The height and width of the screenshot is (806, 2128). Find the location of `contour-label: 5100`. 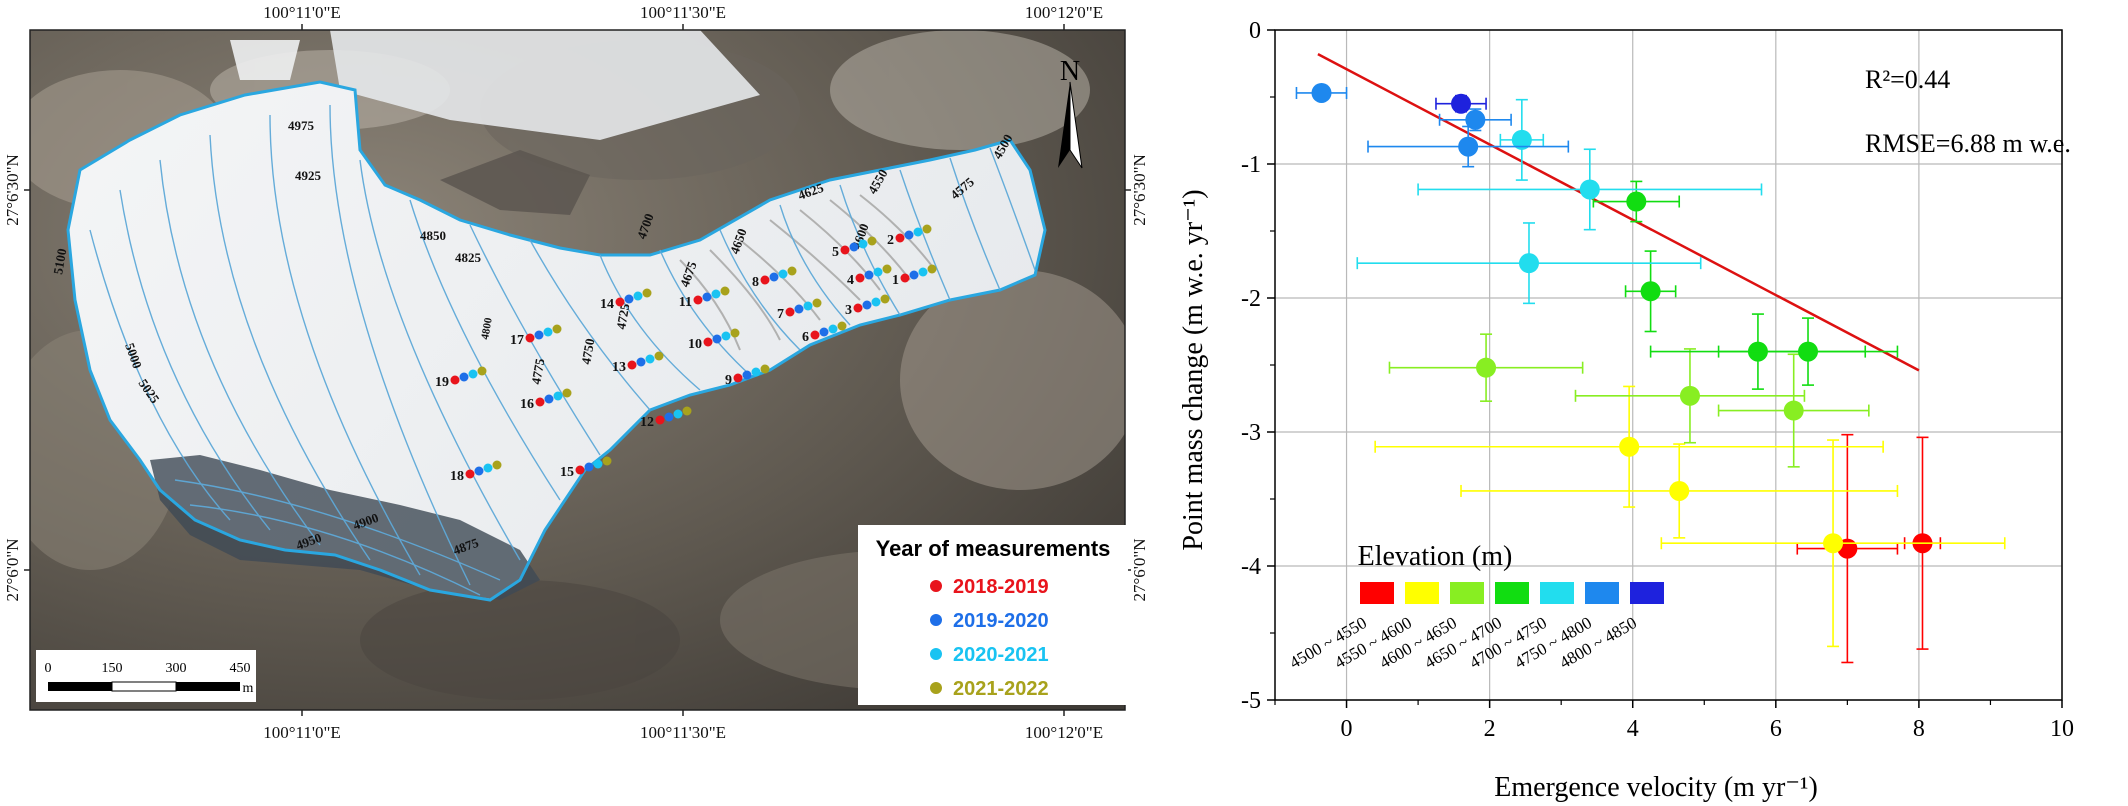

contour-label: 5100 is located at coordinates (59, 261).